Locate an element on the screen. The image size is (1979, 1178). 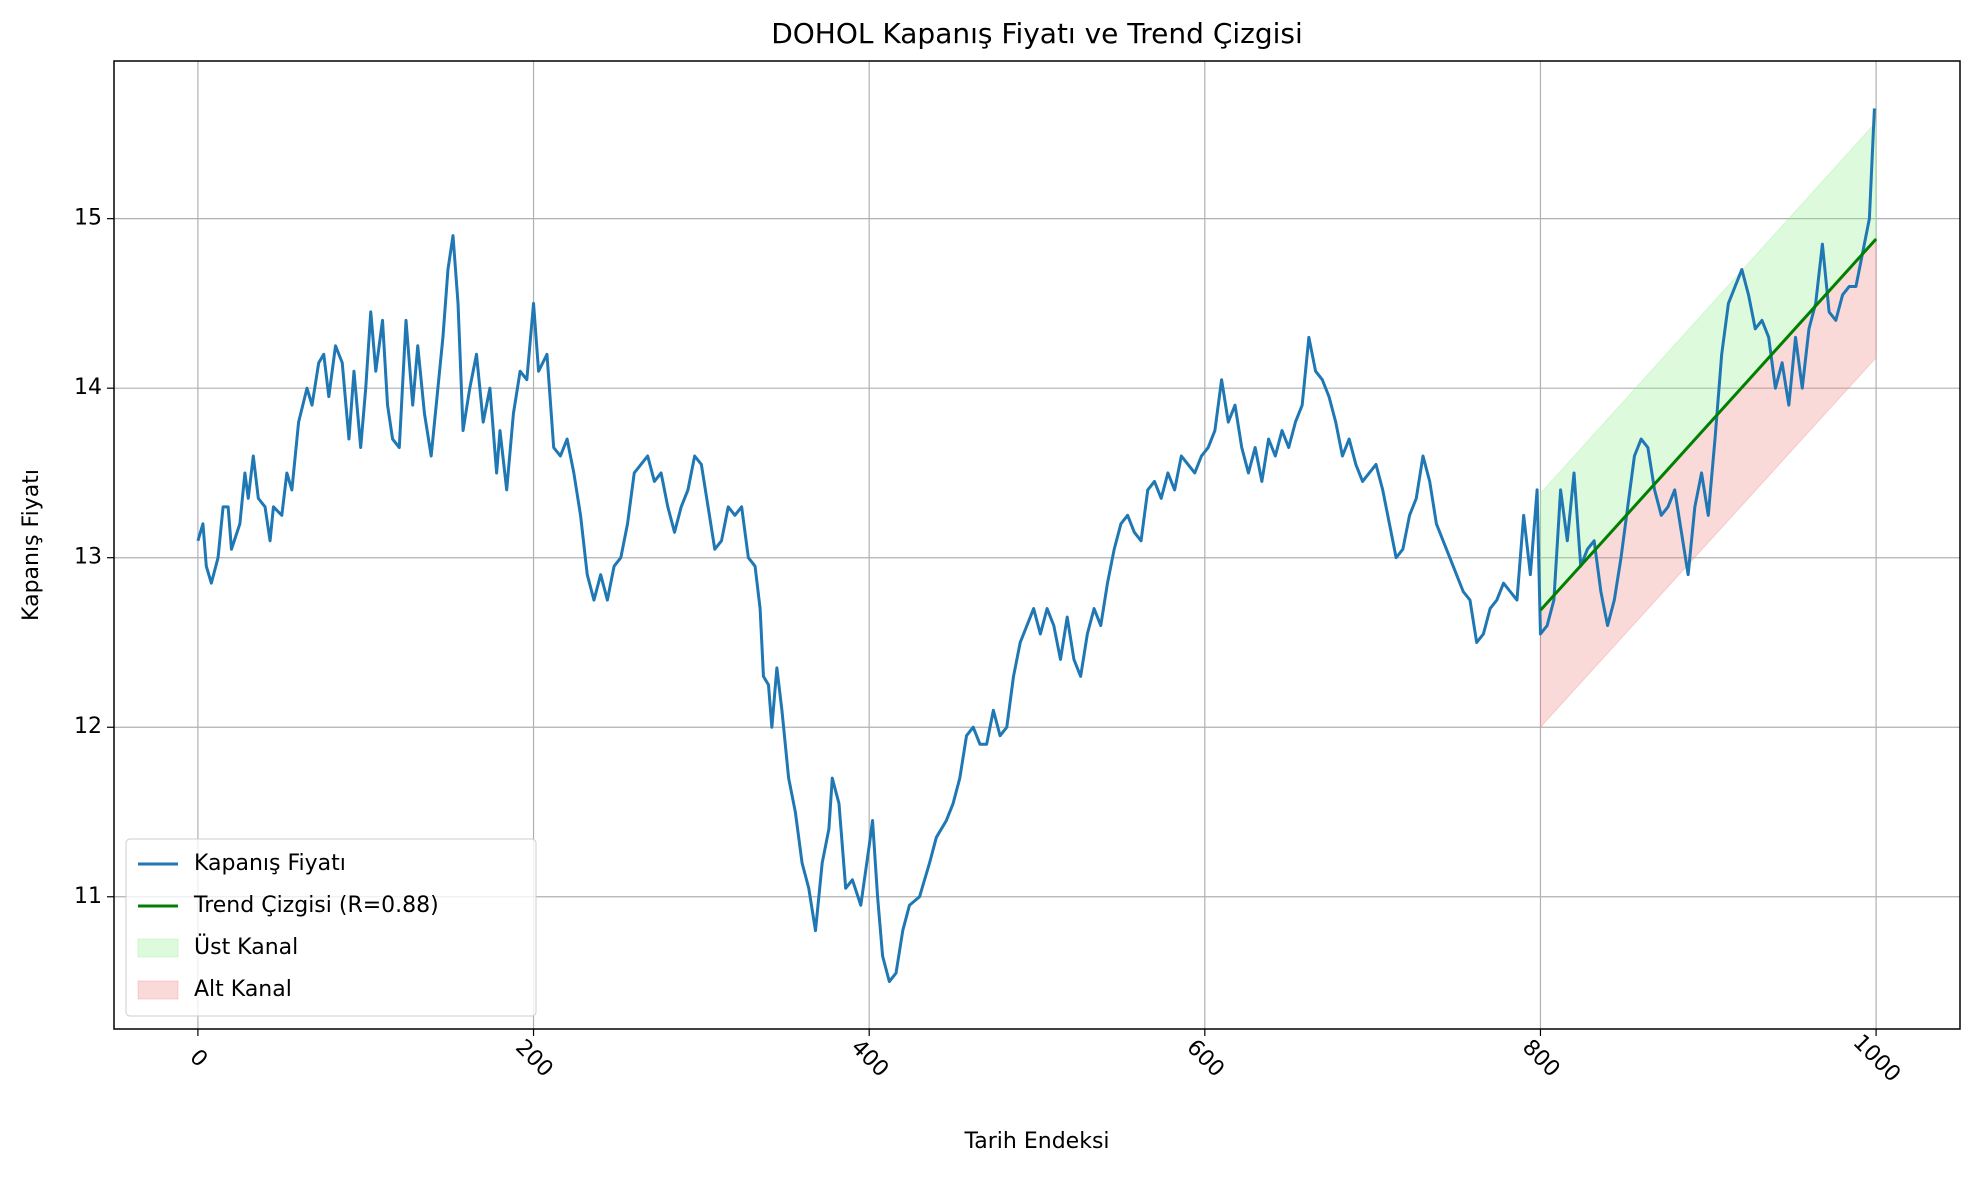
legend-box is located at coordinates (331, 927).